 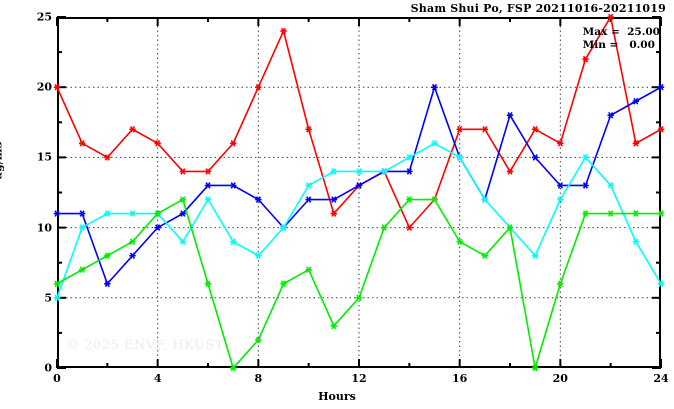 What do you see at coordinates (2, 160) in the screenshot?
I see `y-axis-label: ug/m3` at bounding box center [2, 160].